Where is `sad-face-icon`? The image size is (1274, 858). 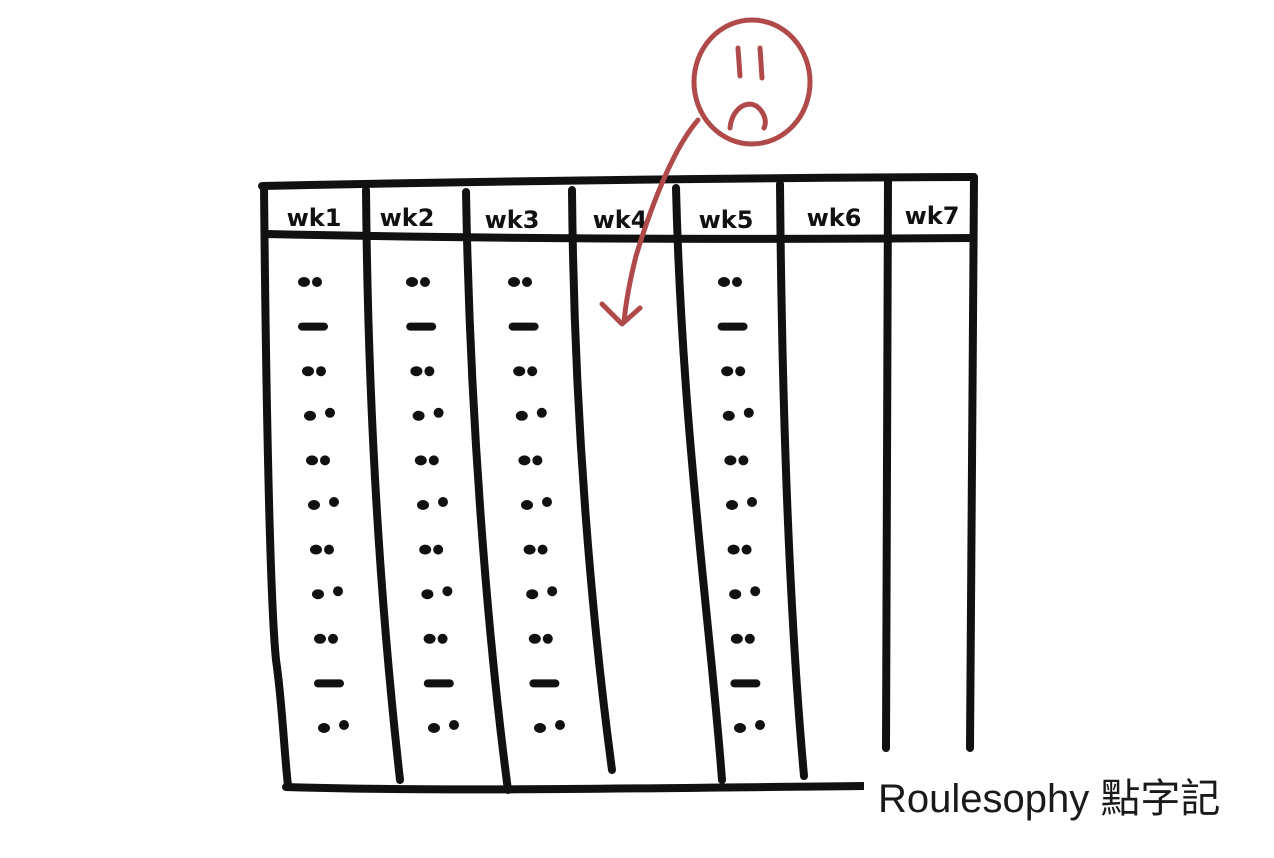
sad-face-icon is located at coordinates (752, 82).